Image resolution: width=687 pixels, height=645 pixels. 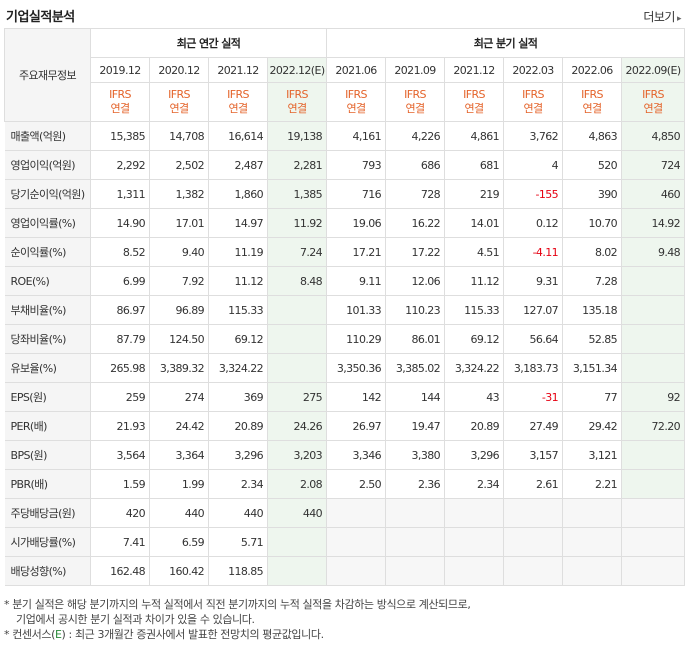 What do you see at coordinates (533, 223) in the screenshot?
I see `value-cell: 0.12` at bounding box center [533, 223].